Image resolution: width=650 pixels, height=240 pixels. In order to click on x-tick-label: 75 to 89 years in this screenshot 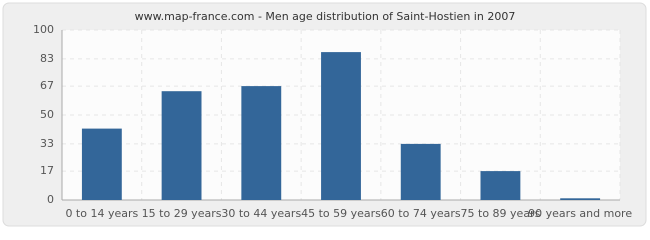, I will do `click(501, 213)`.